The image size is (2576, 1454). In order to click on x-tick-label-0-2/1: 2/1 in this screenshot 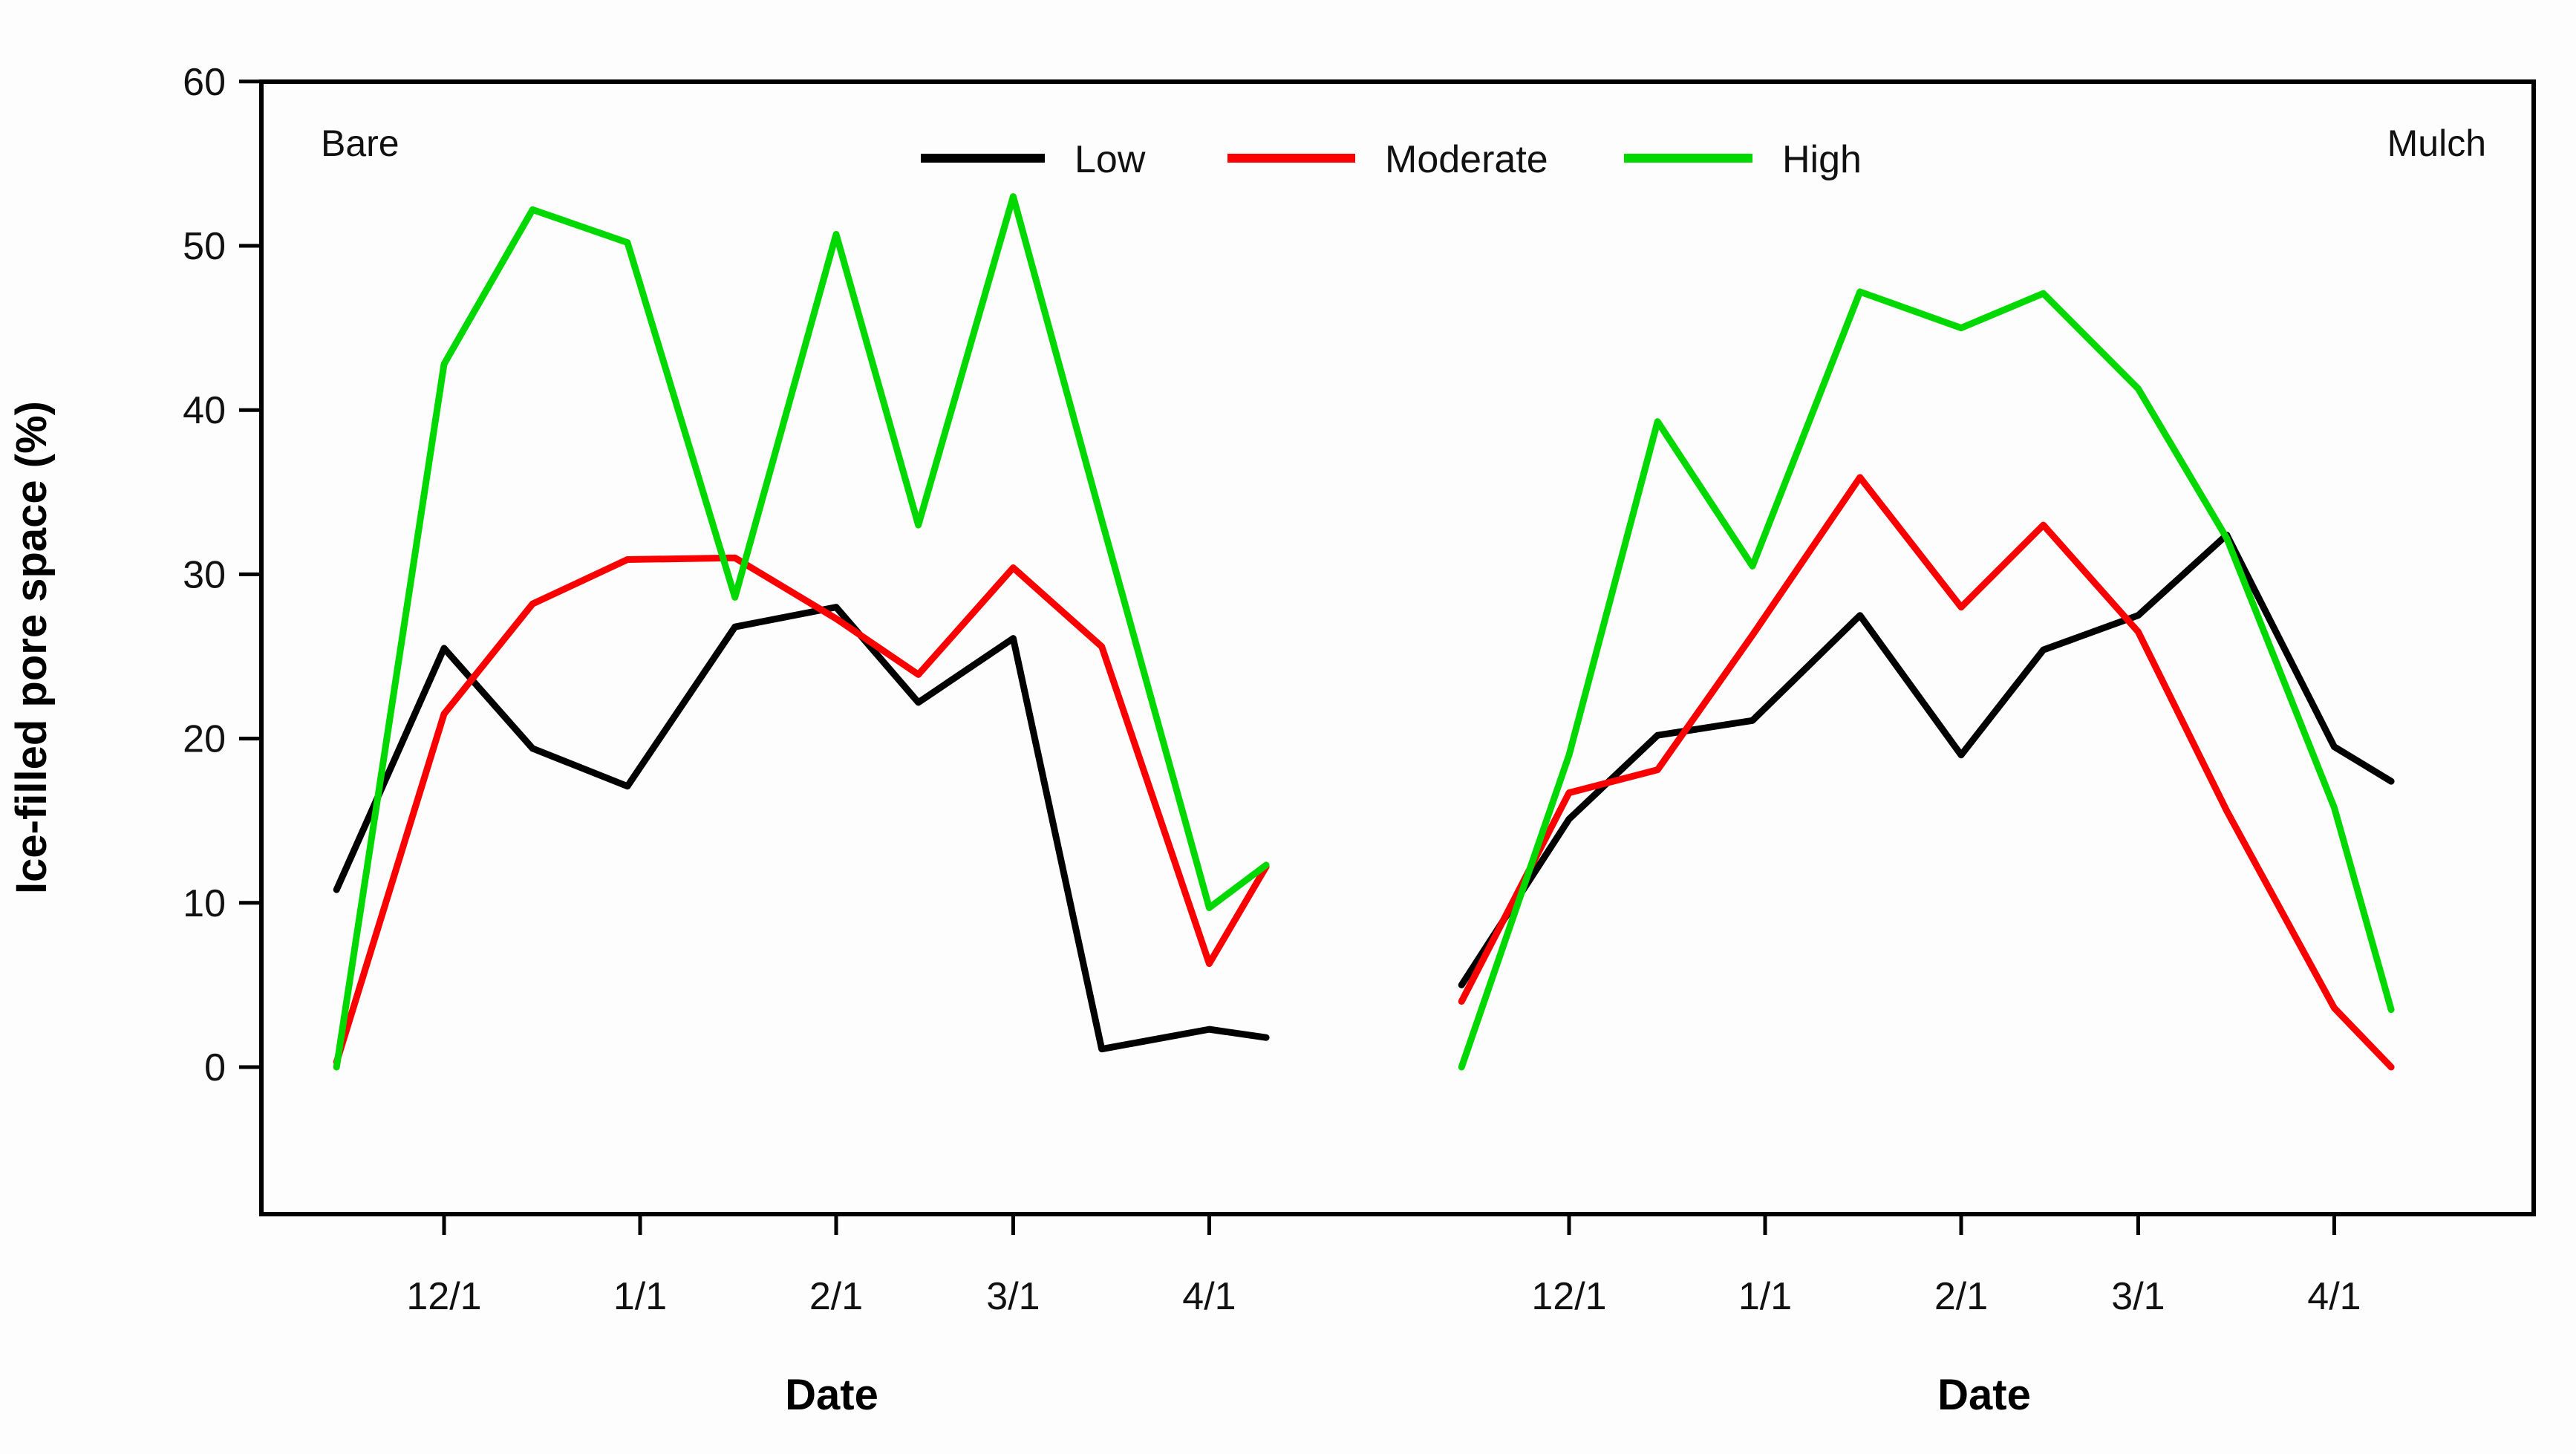, I will do `click(836, 1296)`.